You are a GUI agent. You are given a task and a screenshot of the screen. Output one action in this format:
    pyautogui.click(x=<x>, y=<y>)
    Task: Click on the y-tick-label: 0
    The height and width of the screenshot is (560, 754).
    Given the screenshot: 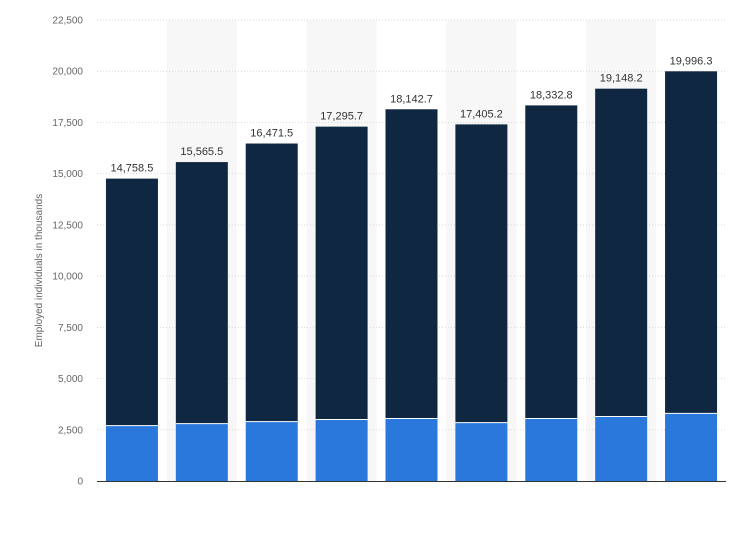 What is the action you would take?
    pyautogui.click(x=80, y=482)
    